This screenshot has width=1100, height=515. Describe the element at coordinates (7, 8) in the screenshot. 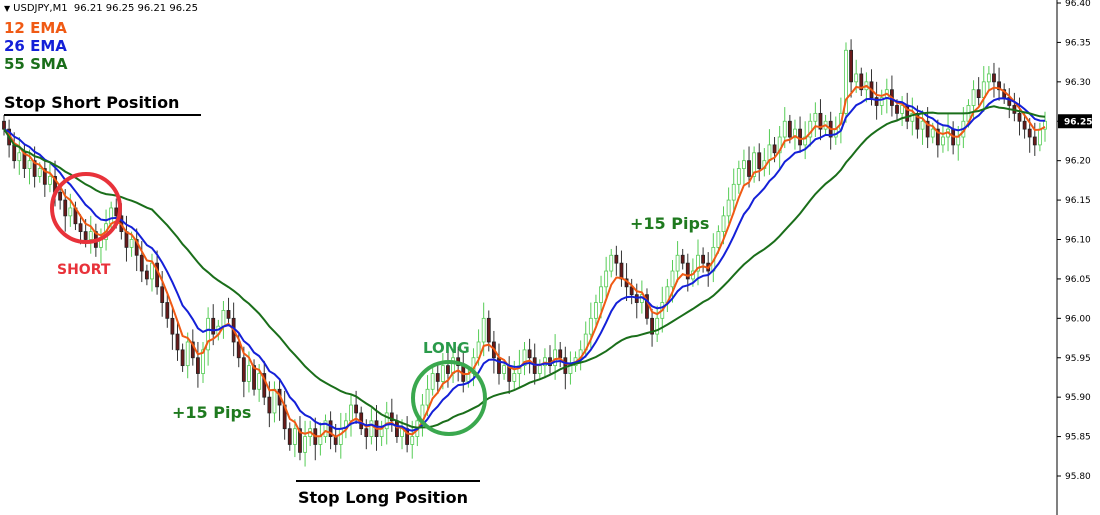

I see `dropdown-triangle-icon: ▼` at that location.